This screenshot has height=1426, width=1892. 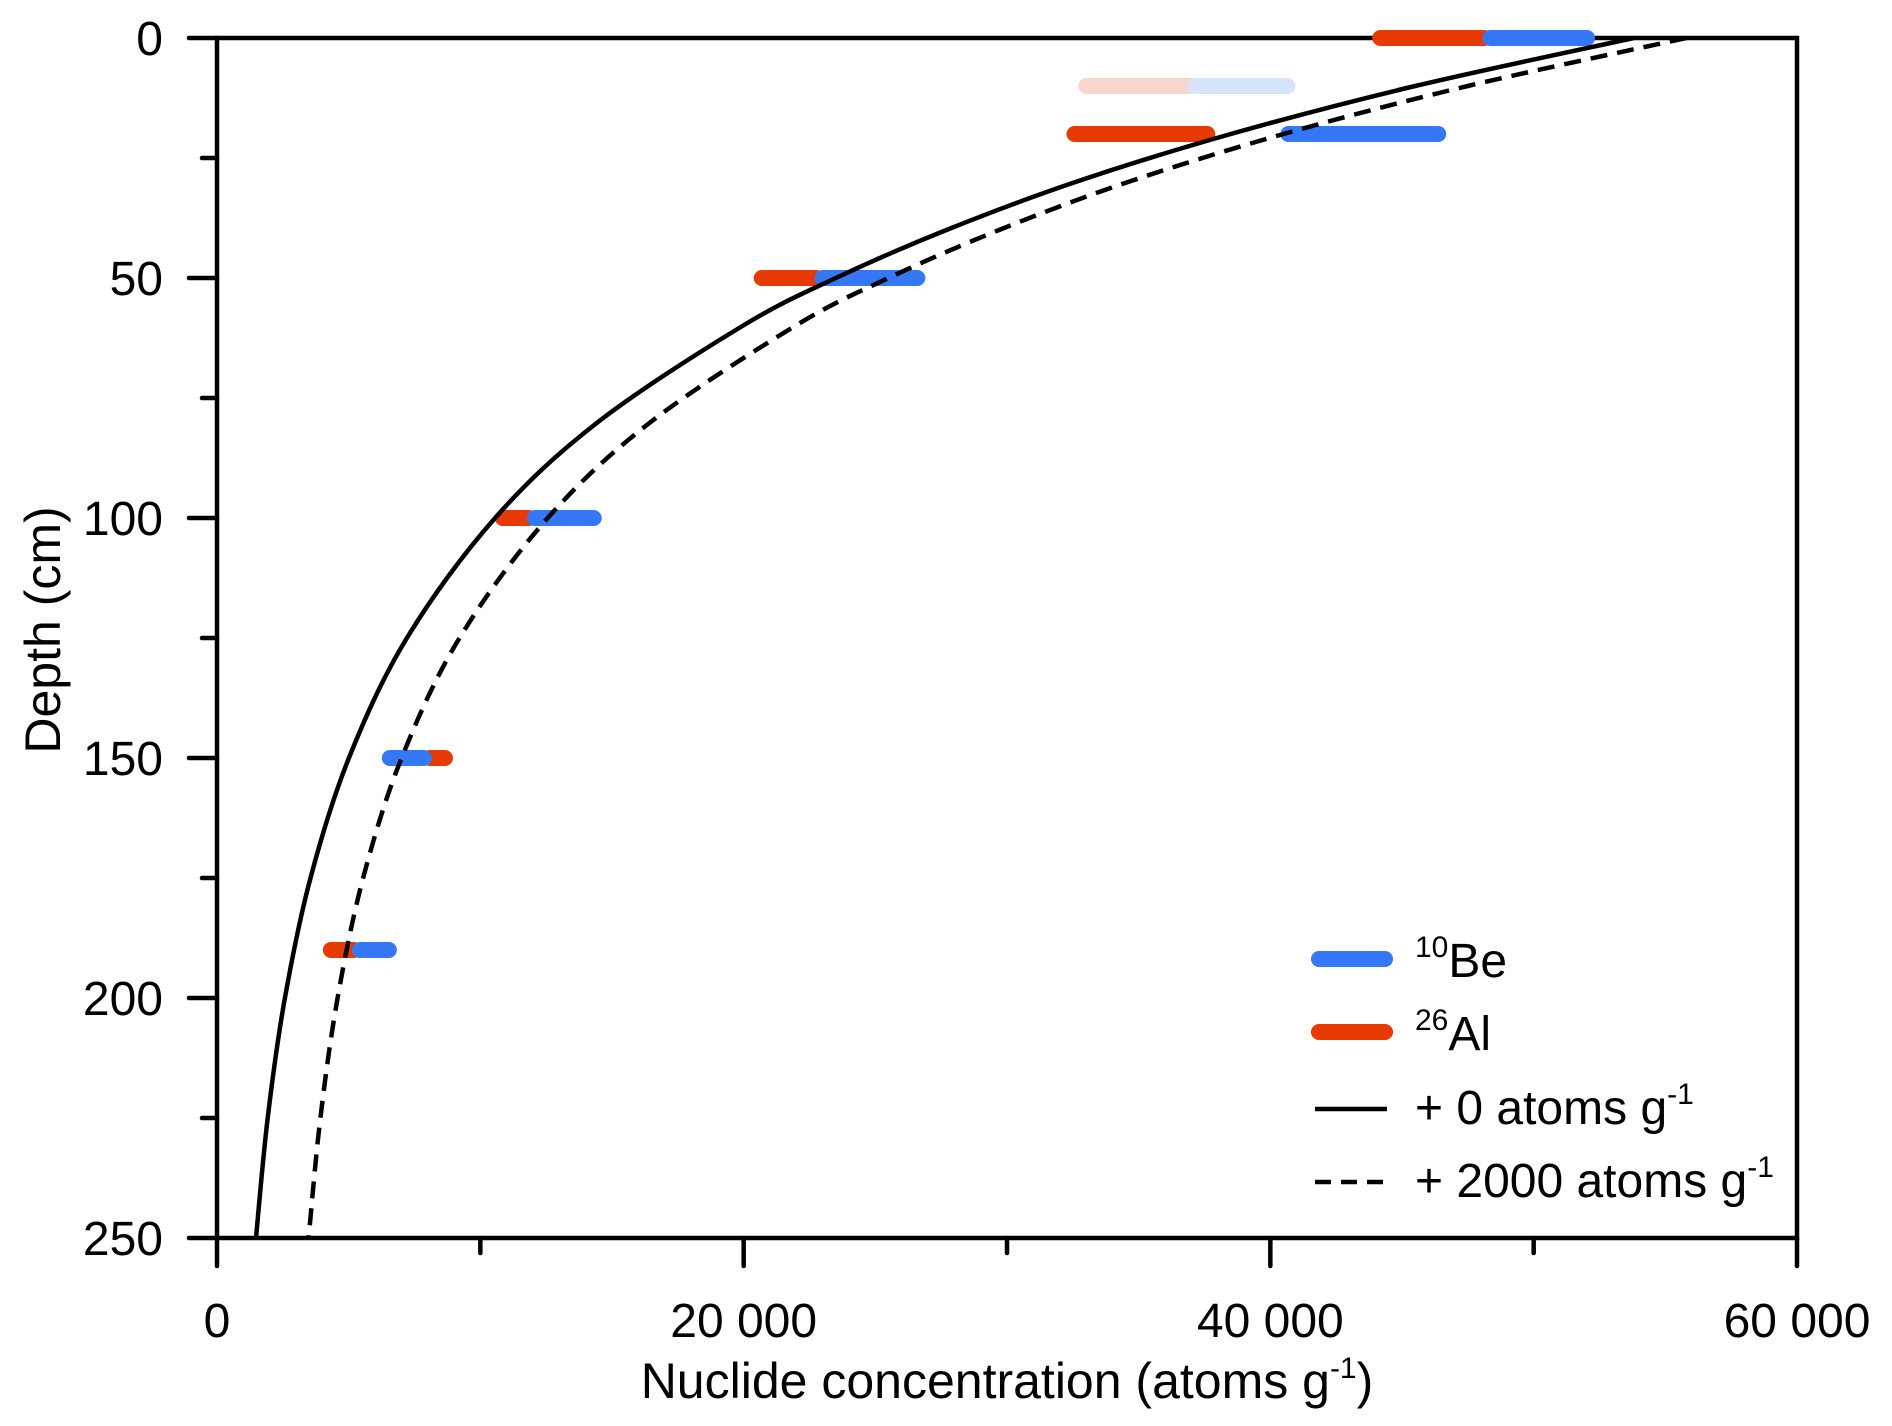 I want to click on y-tick-label: 0, so click(x=149, y=39).